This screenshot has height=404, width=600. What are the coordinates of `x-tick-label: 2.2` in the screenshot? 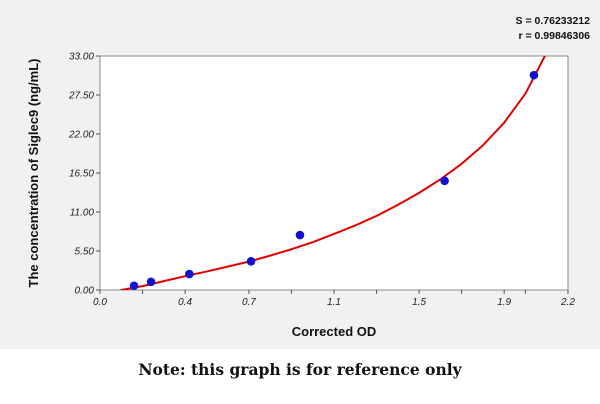 It's located at (567, 302).